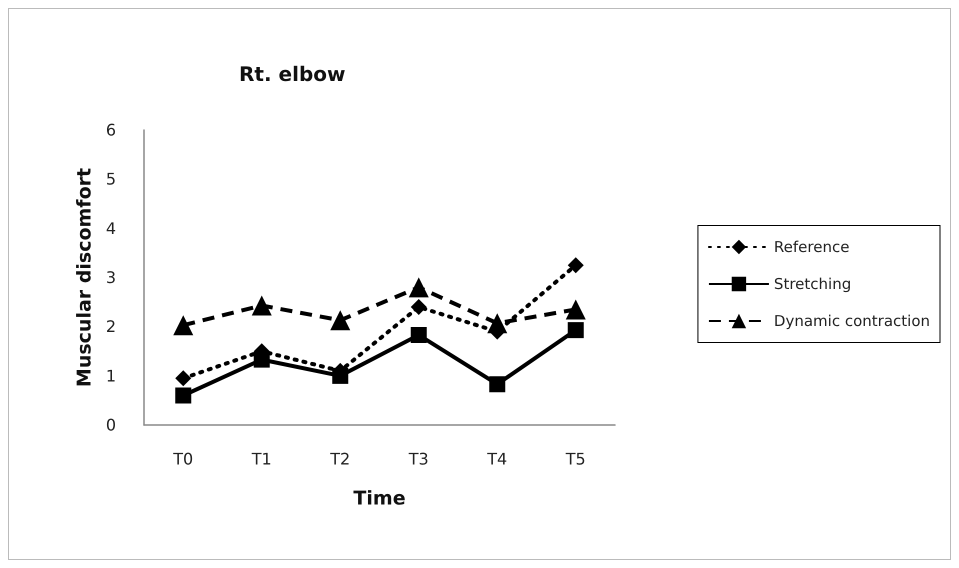 Image resolution: width=959 pixels, height=568 pixels. What do you see at coordinates (183, 459) in the screenshot?
I see `x-tick-label: T0` at bounding box center [183, 459].